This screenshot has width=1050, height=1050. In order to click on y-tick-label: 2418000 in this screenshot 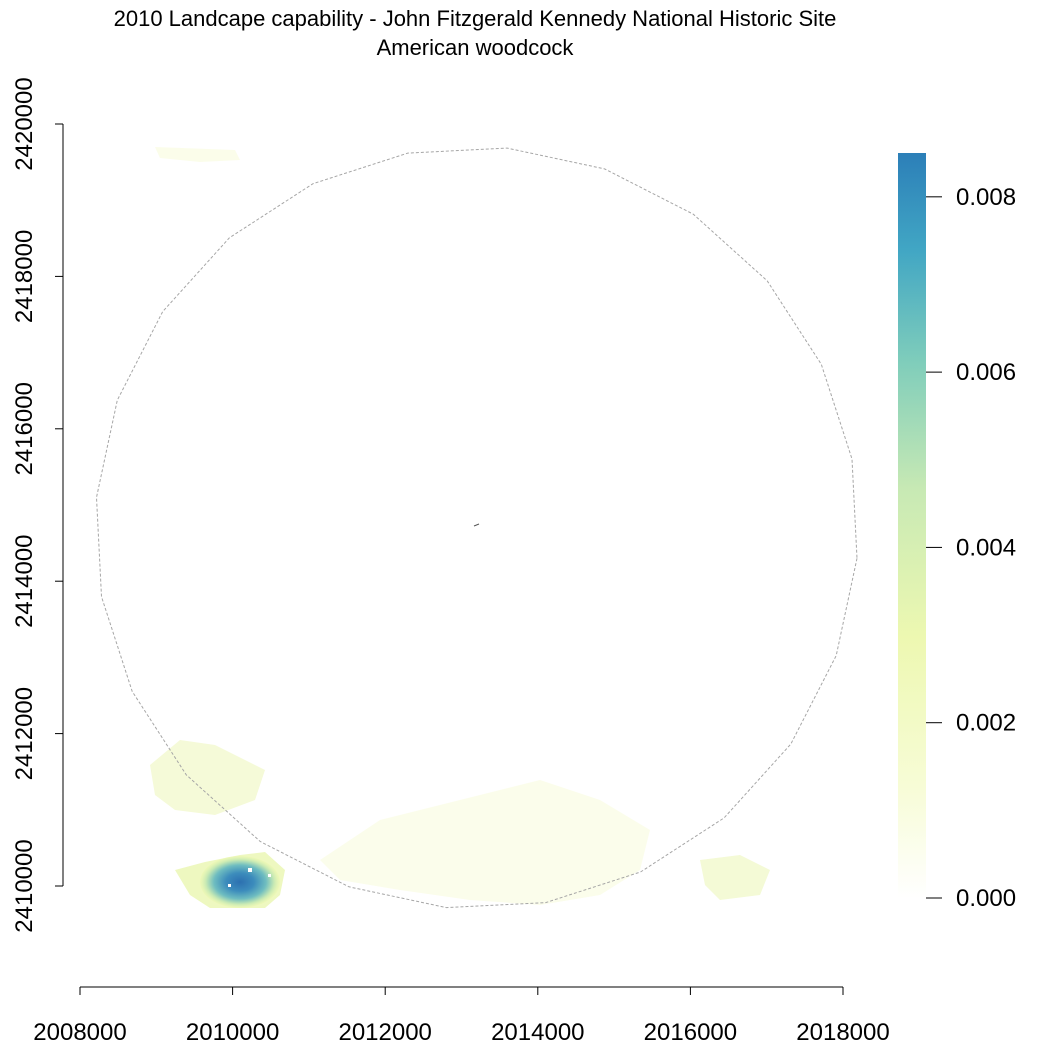, I will do `click(24, 276)`.